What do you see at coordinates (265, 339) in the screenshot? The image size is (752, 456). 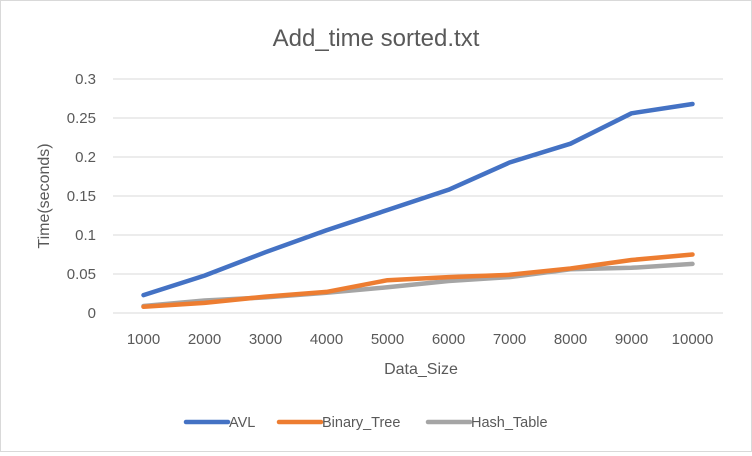 I see `x-tick-label: 3000` at bounding box center [265, 339].